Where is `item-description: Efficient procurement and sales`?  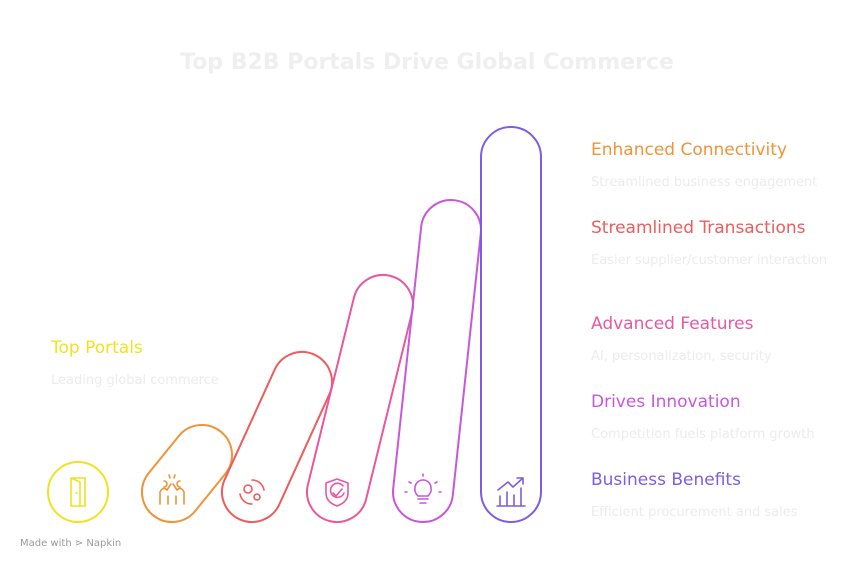 item-description: Efficient procurement and sales is located at coordinates (694, 512).